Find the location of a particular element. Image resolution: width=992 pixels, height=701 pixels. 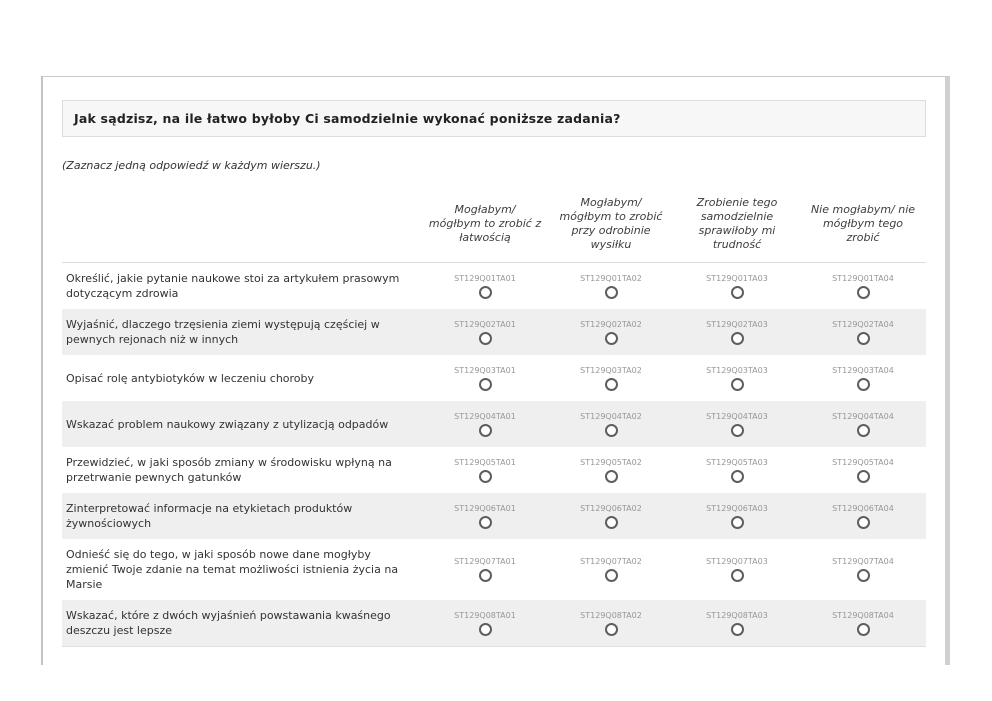

answer-cell: ST129Q04TA04 is located at coordinates (863, 424).